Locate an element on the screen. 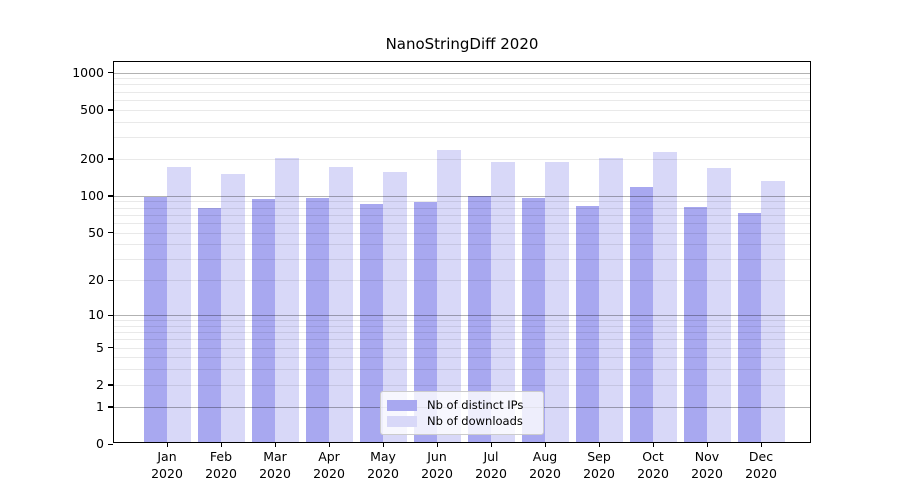  bar-jul-downloads is located at coordinates (503, 301).